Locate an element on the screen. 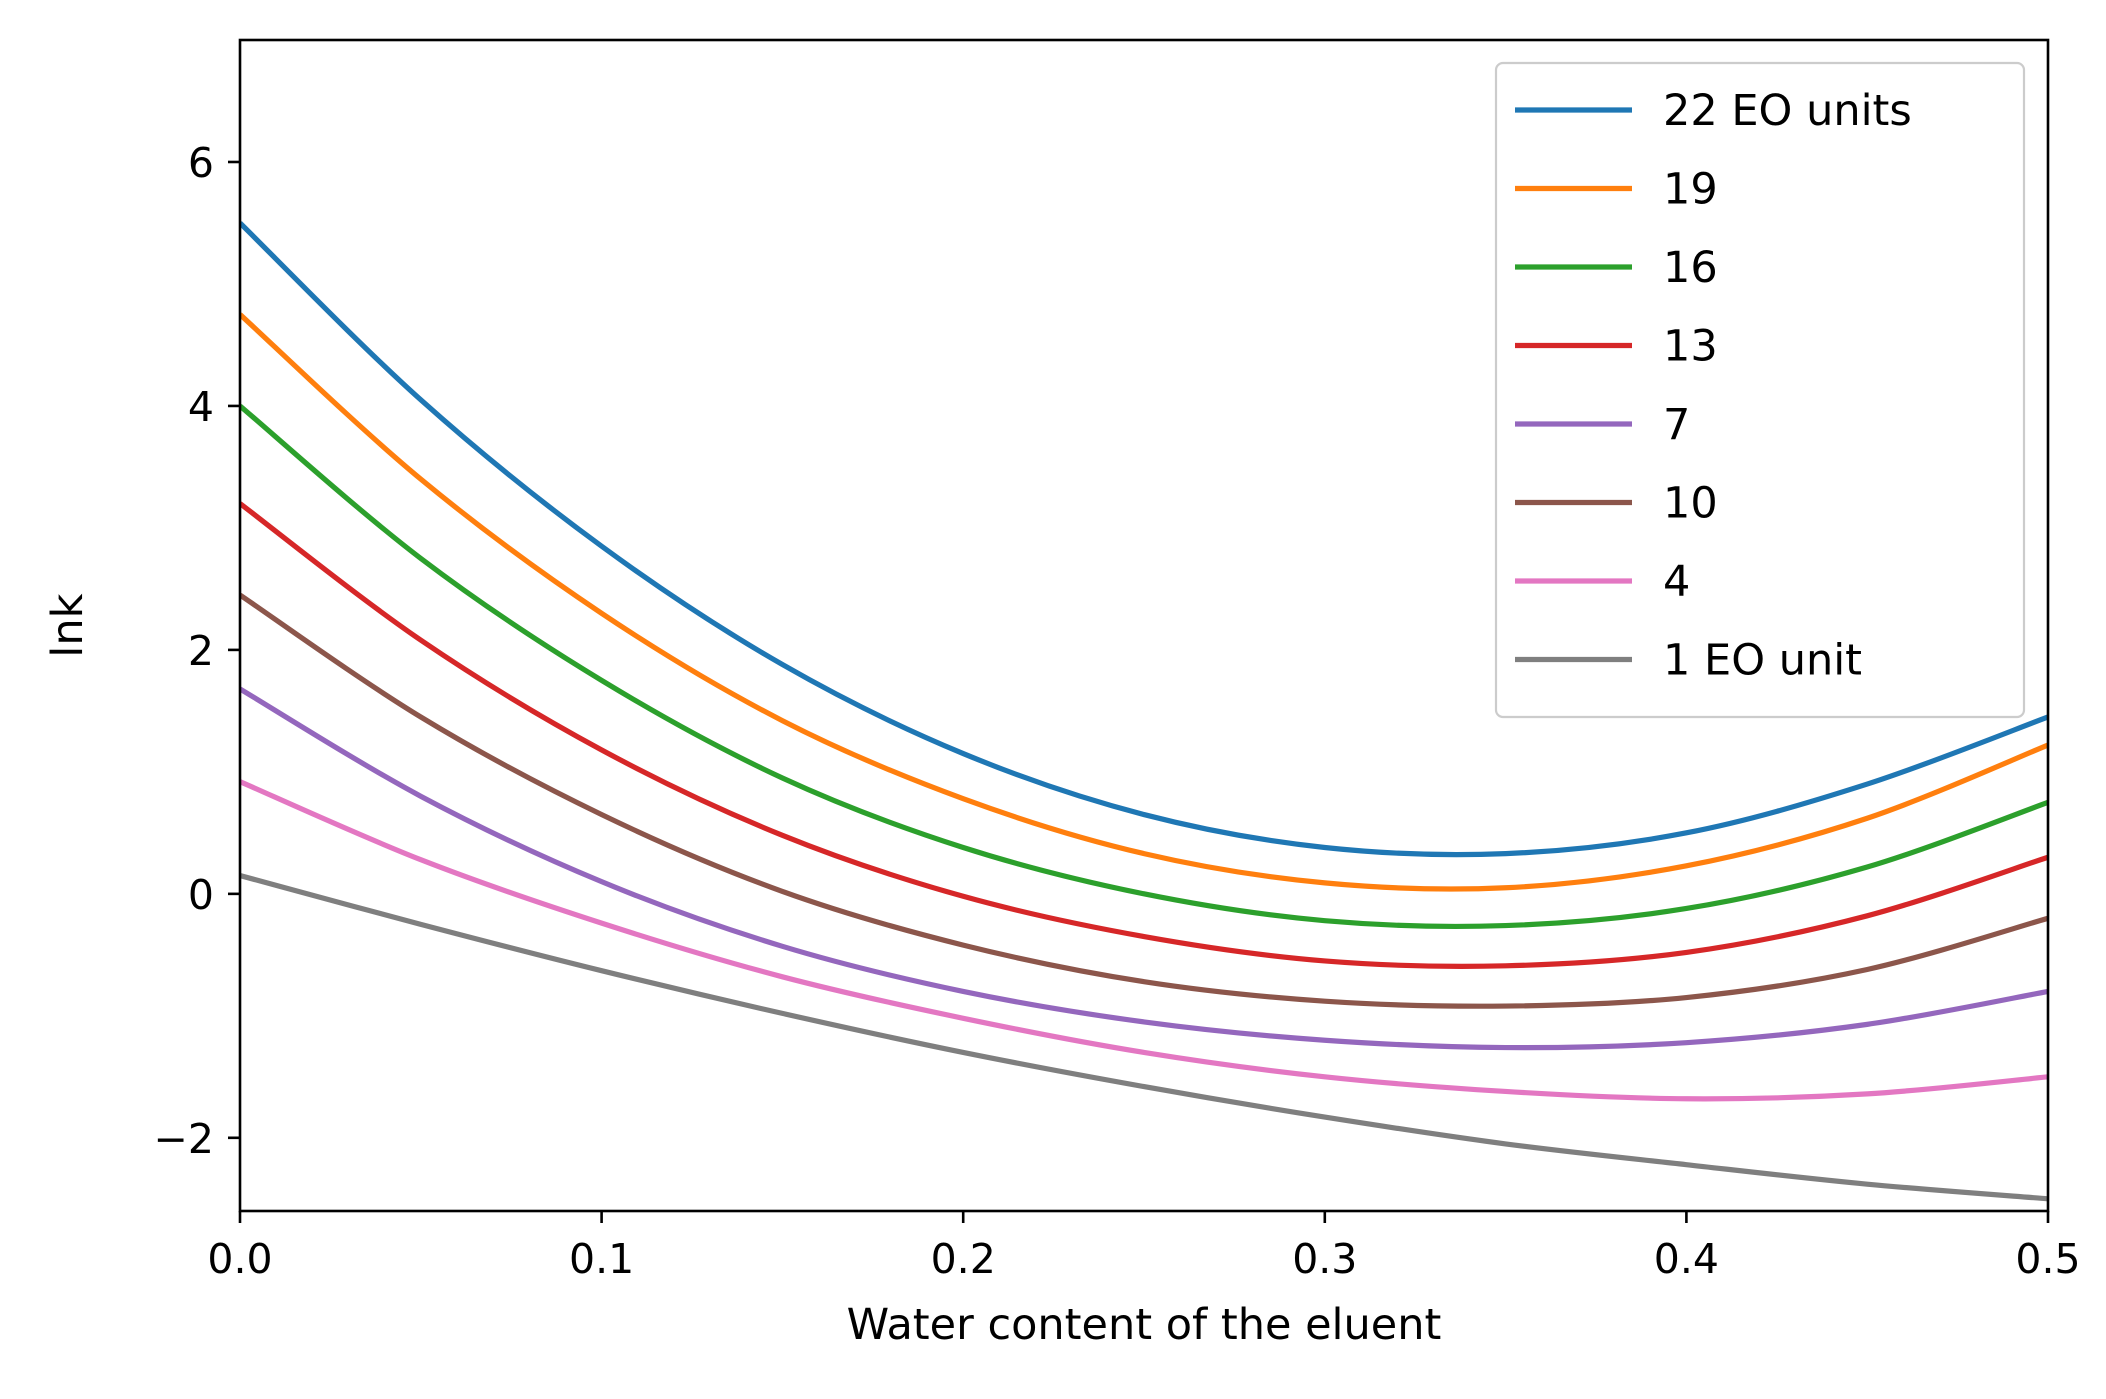  y-axis-label: lnk is located at coordinates (68, 625).